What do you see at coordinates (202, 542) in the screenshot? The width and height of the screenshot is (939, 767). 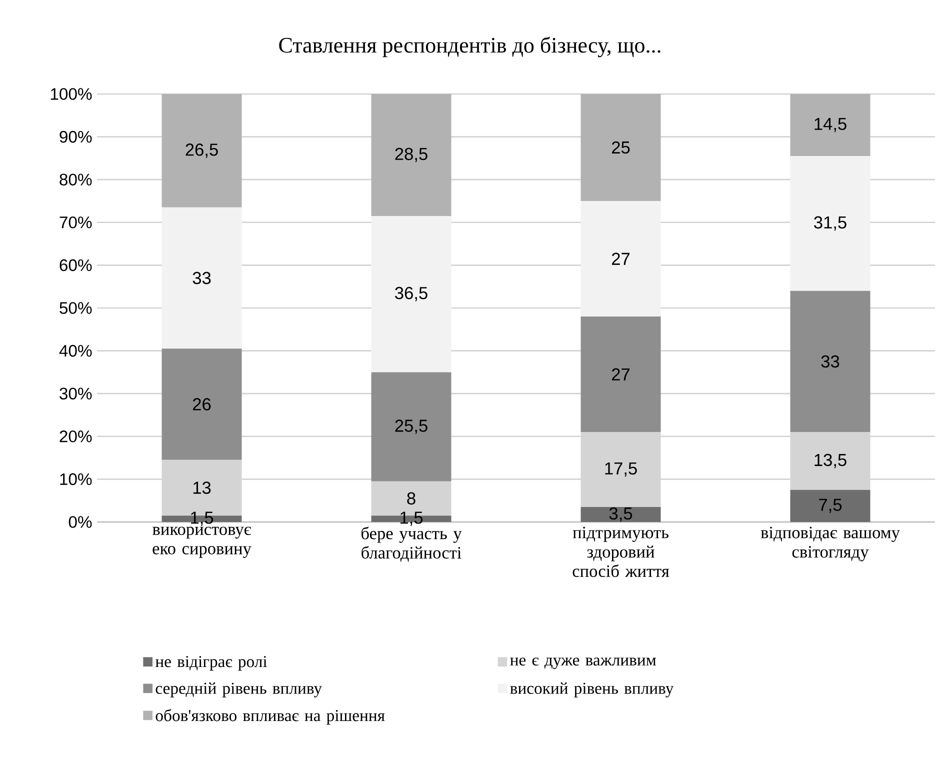 I see `x-tick-label: використовує еко сировину` at bounding box center [202, 542].